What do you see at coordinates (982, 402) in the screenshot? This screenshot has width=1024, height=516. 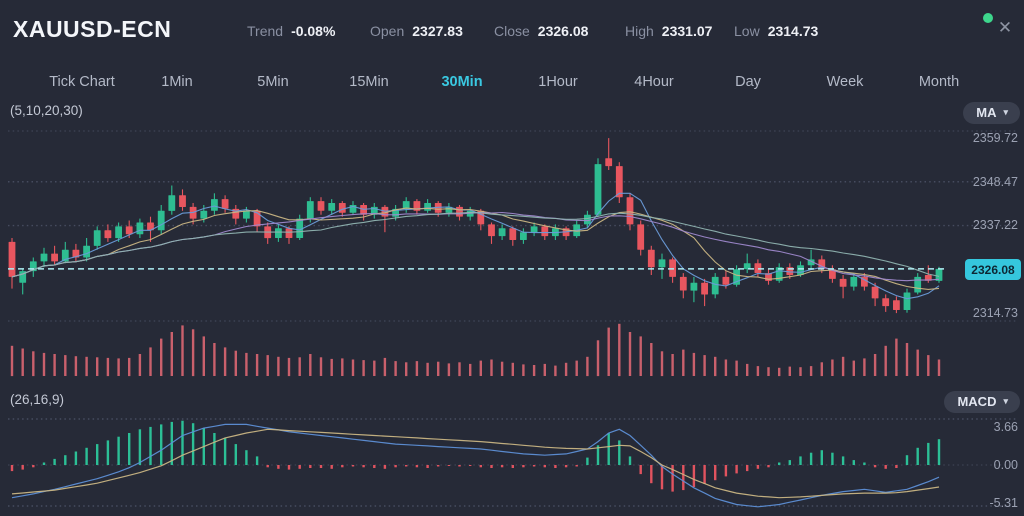 I see `macd-indicator-dropdown: MACD ▾` at bounding box center [982, 402].